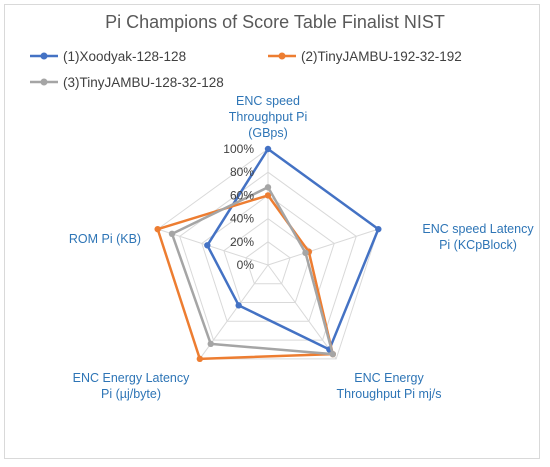 This screenshot has height=467, width=550. Describe the element at coordinates (124, 56) in the screenshot. I see `legend-label-1: (1)Xoodyak-128-128` at that location.